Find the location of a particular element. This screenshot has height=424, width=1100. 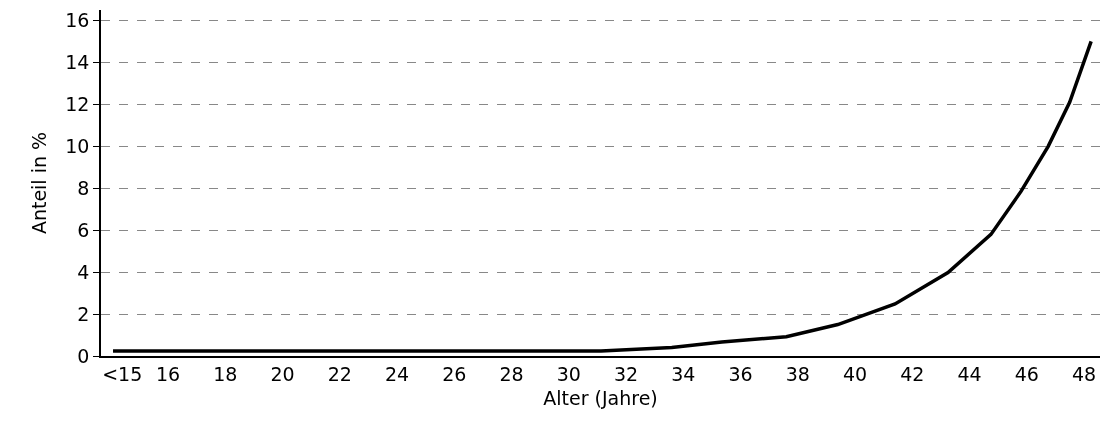

x-tick-label: 44 is located at coordinates (969, 373).